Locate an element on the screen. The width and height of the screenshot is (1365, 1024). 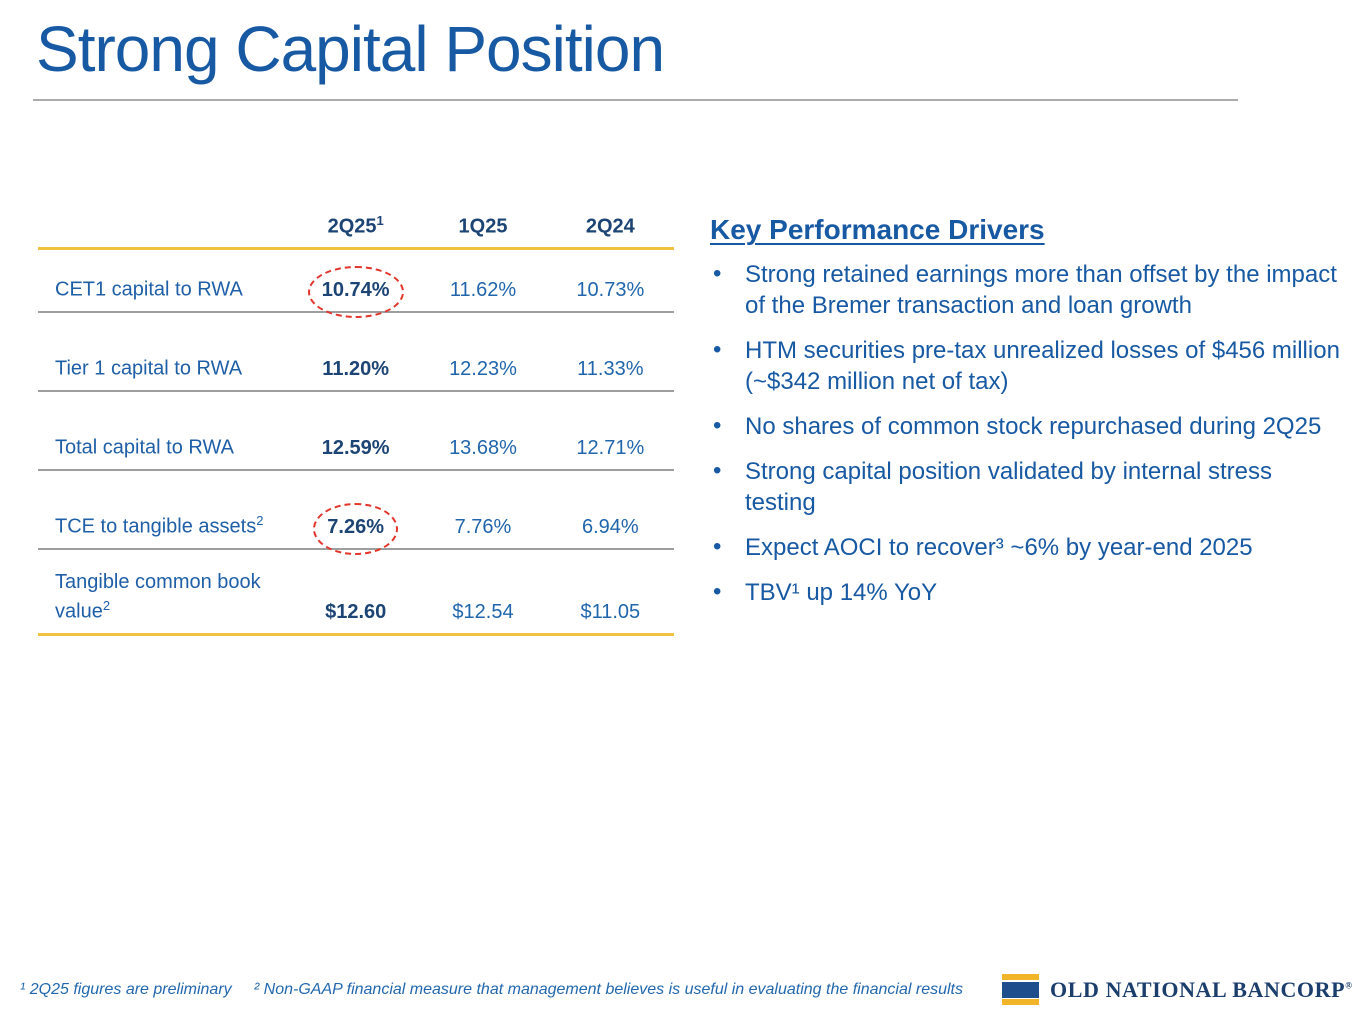
bullet-item: TBV¹ up 14% YoY is located at coordinates (1024, 592).